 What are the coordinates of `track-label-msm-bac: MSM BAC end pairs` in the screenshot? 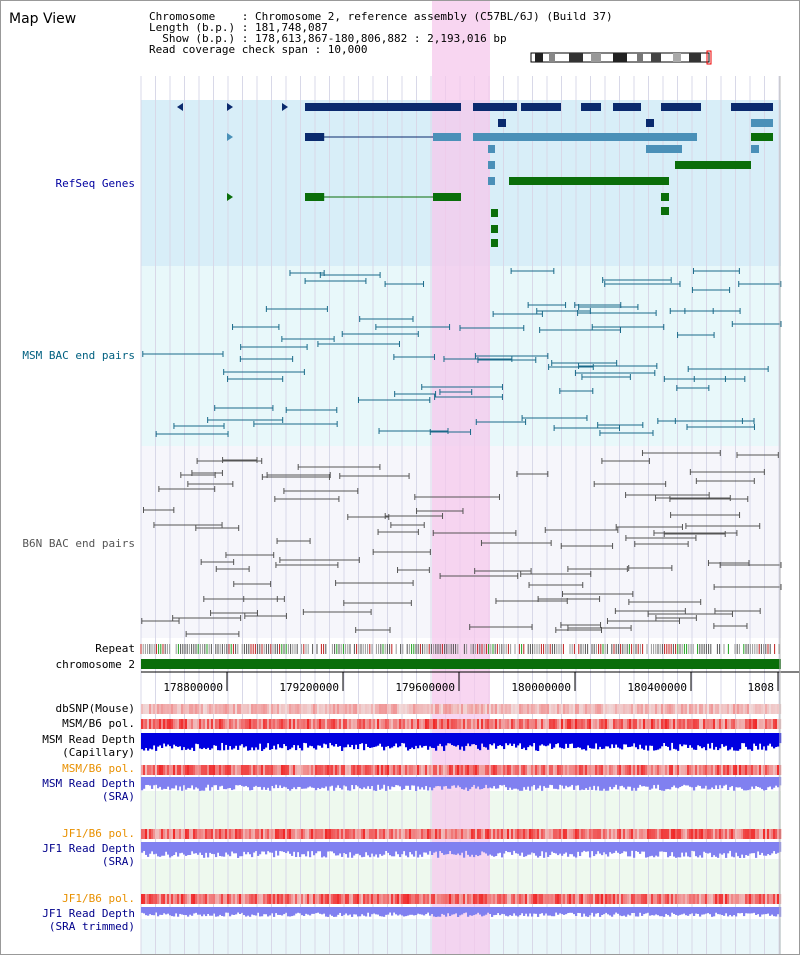 It's located at (78, 355).